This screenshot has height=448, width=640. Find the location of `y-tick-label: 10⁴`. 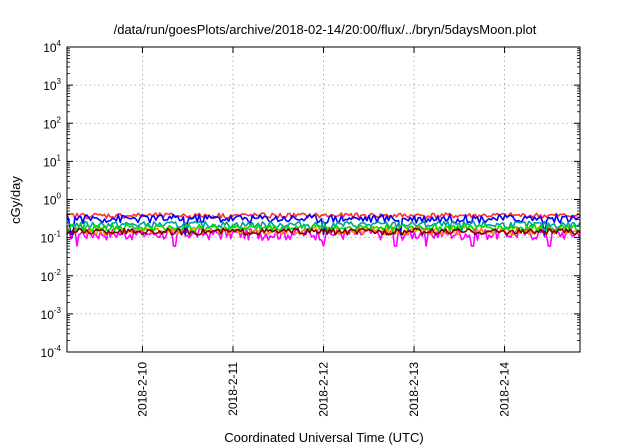

y-tick-label: 10⁴ is located at coordinates (52, 47).